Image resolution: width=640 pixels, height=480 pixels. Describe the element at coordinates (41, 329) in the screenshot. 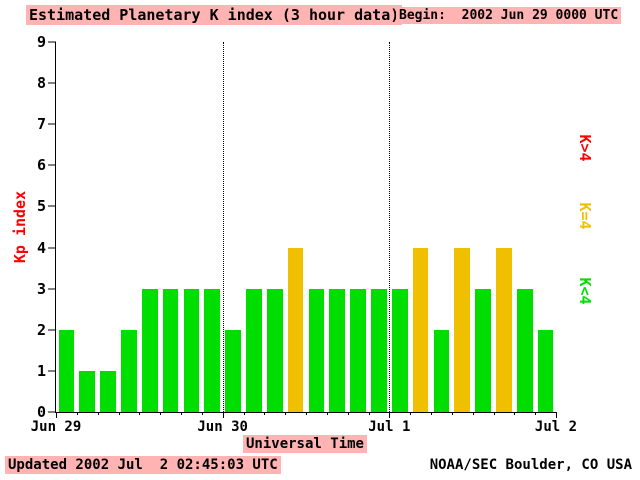

I see `y-tick-label: 2` at that location.